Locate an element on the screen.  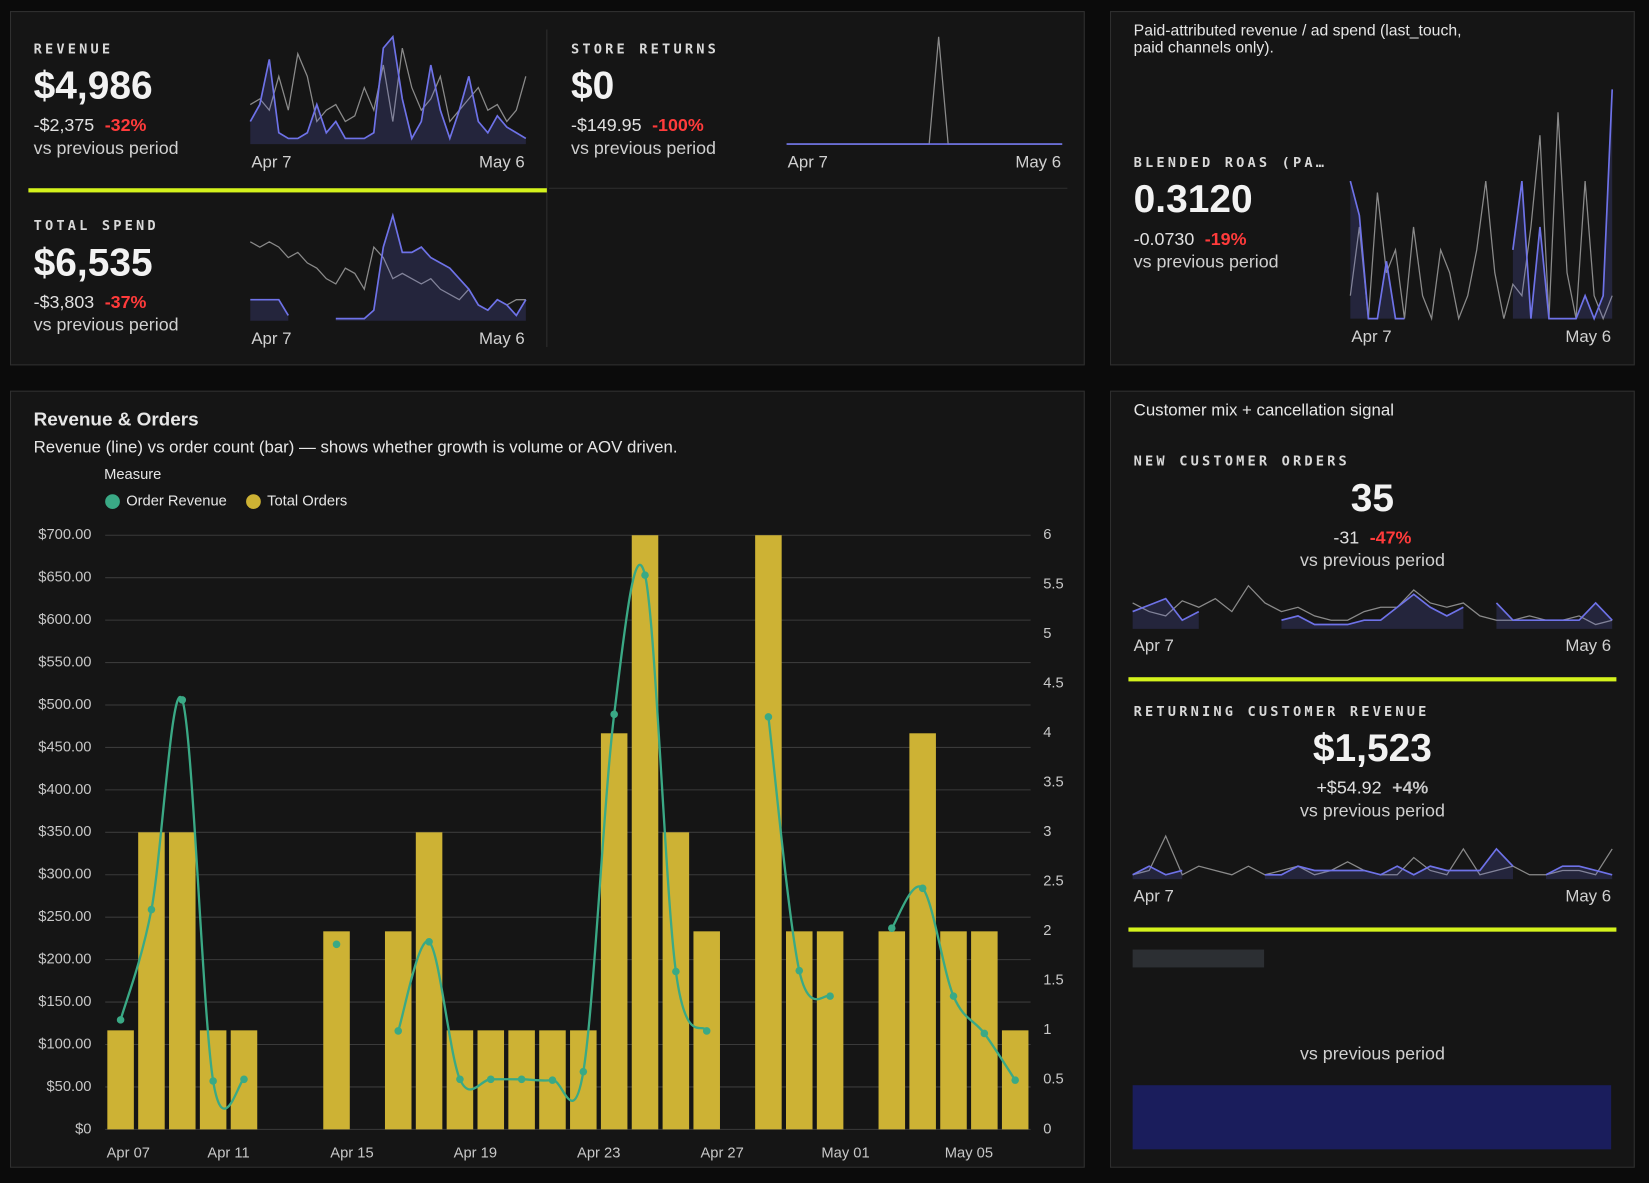
legend-label: Order Revenue is located at coordinates (176, 501).